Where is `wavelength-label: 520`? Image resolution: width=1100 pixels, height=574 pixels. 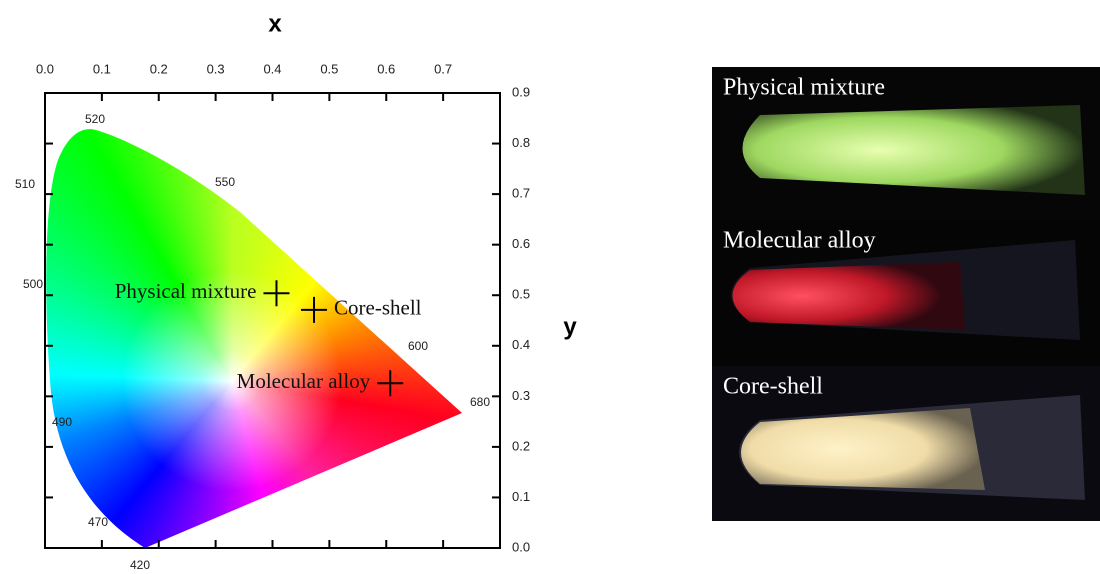 wavelength-label: 520 is located at coordinates (95, 119).